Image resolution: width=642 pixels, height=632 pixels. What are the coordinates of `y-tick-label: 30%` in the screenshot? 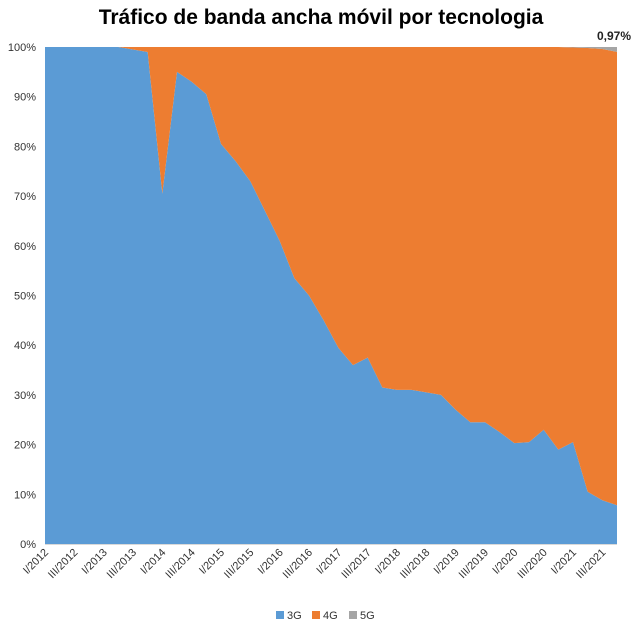 It's located at (25, 396).